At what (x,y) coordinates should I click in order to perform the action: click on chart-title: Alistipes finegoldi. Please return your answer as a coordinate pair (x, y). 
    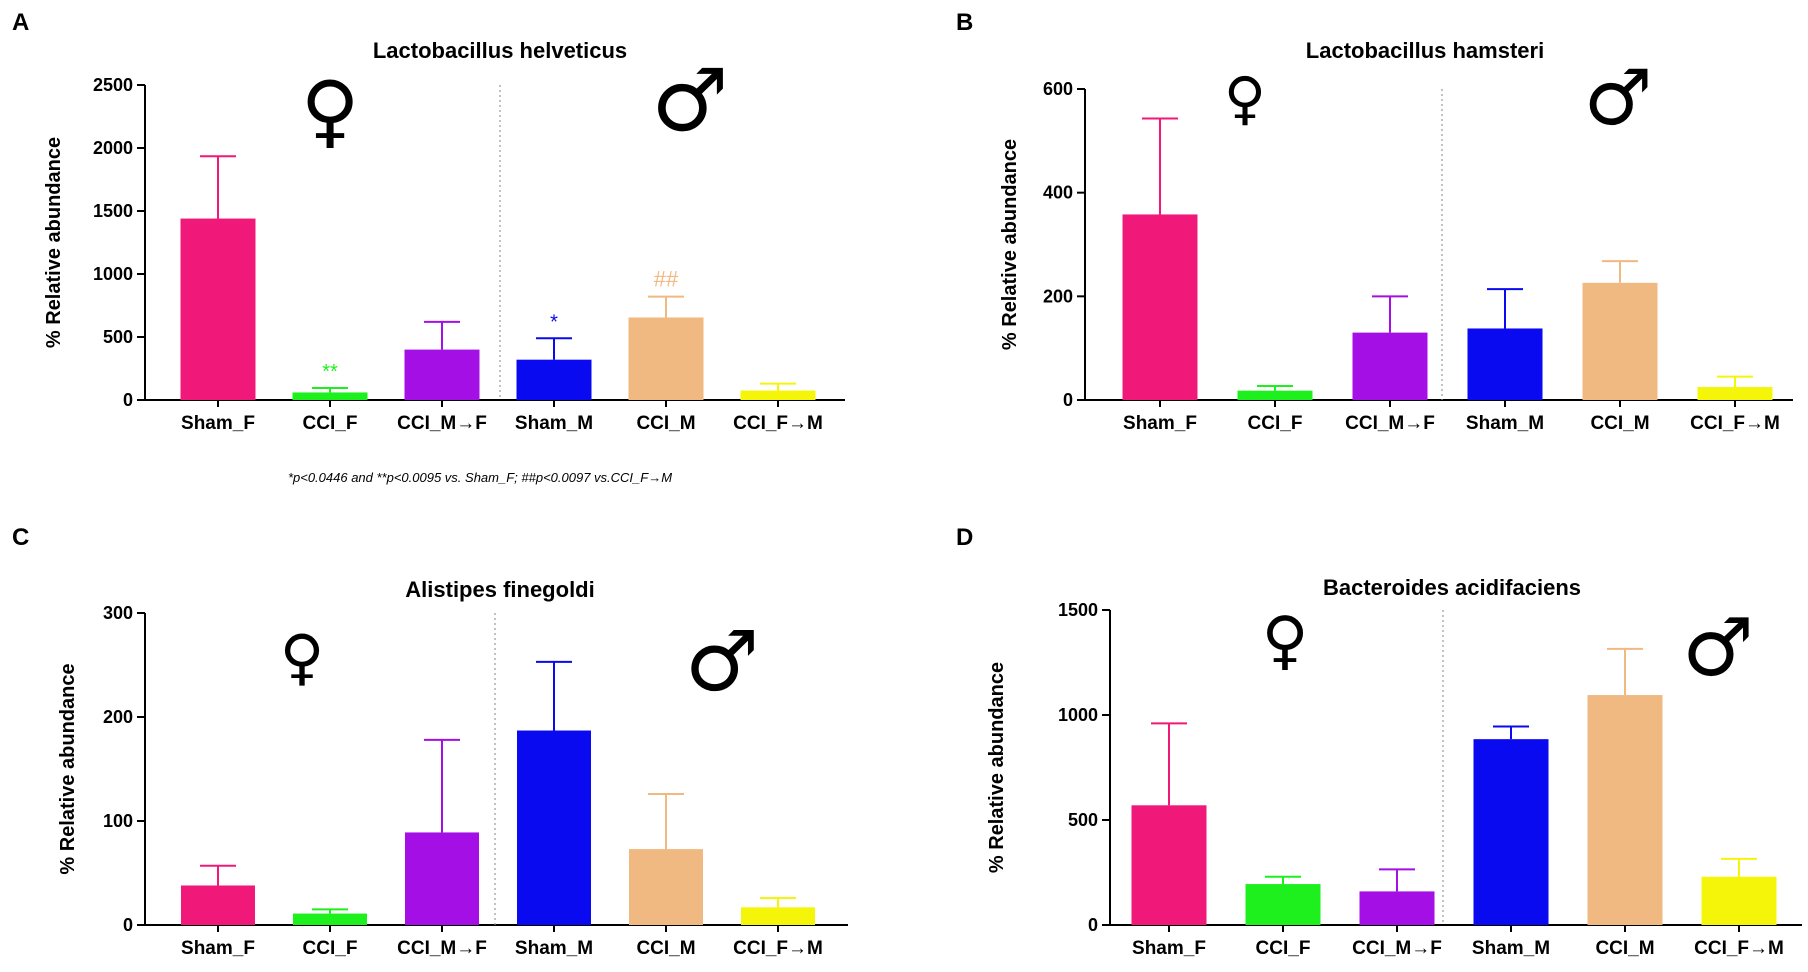
    Looking at the image, I should click on (499, 589).